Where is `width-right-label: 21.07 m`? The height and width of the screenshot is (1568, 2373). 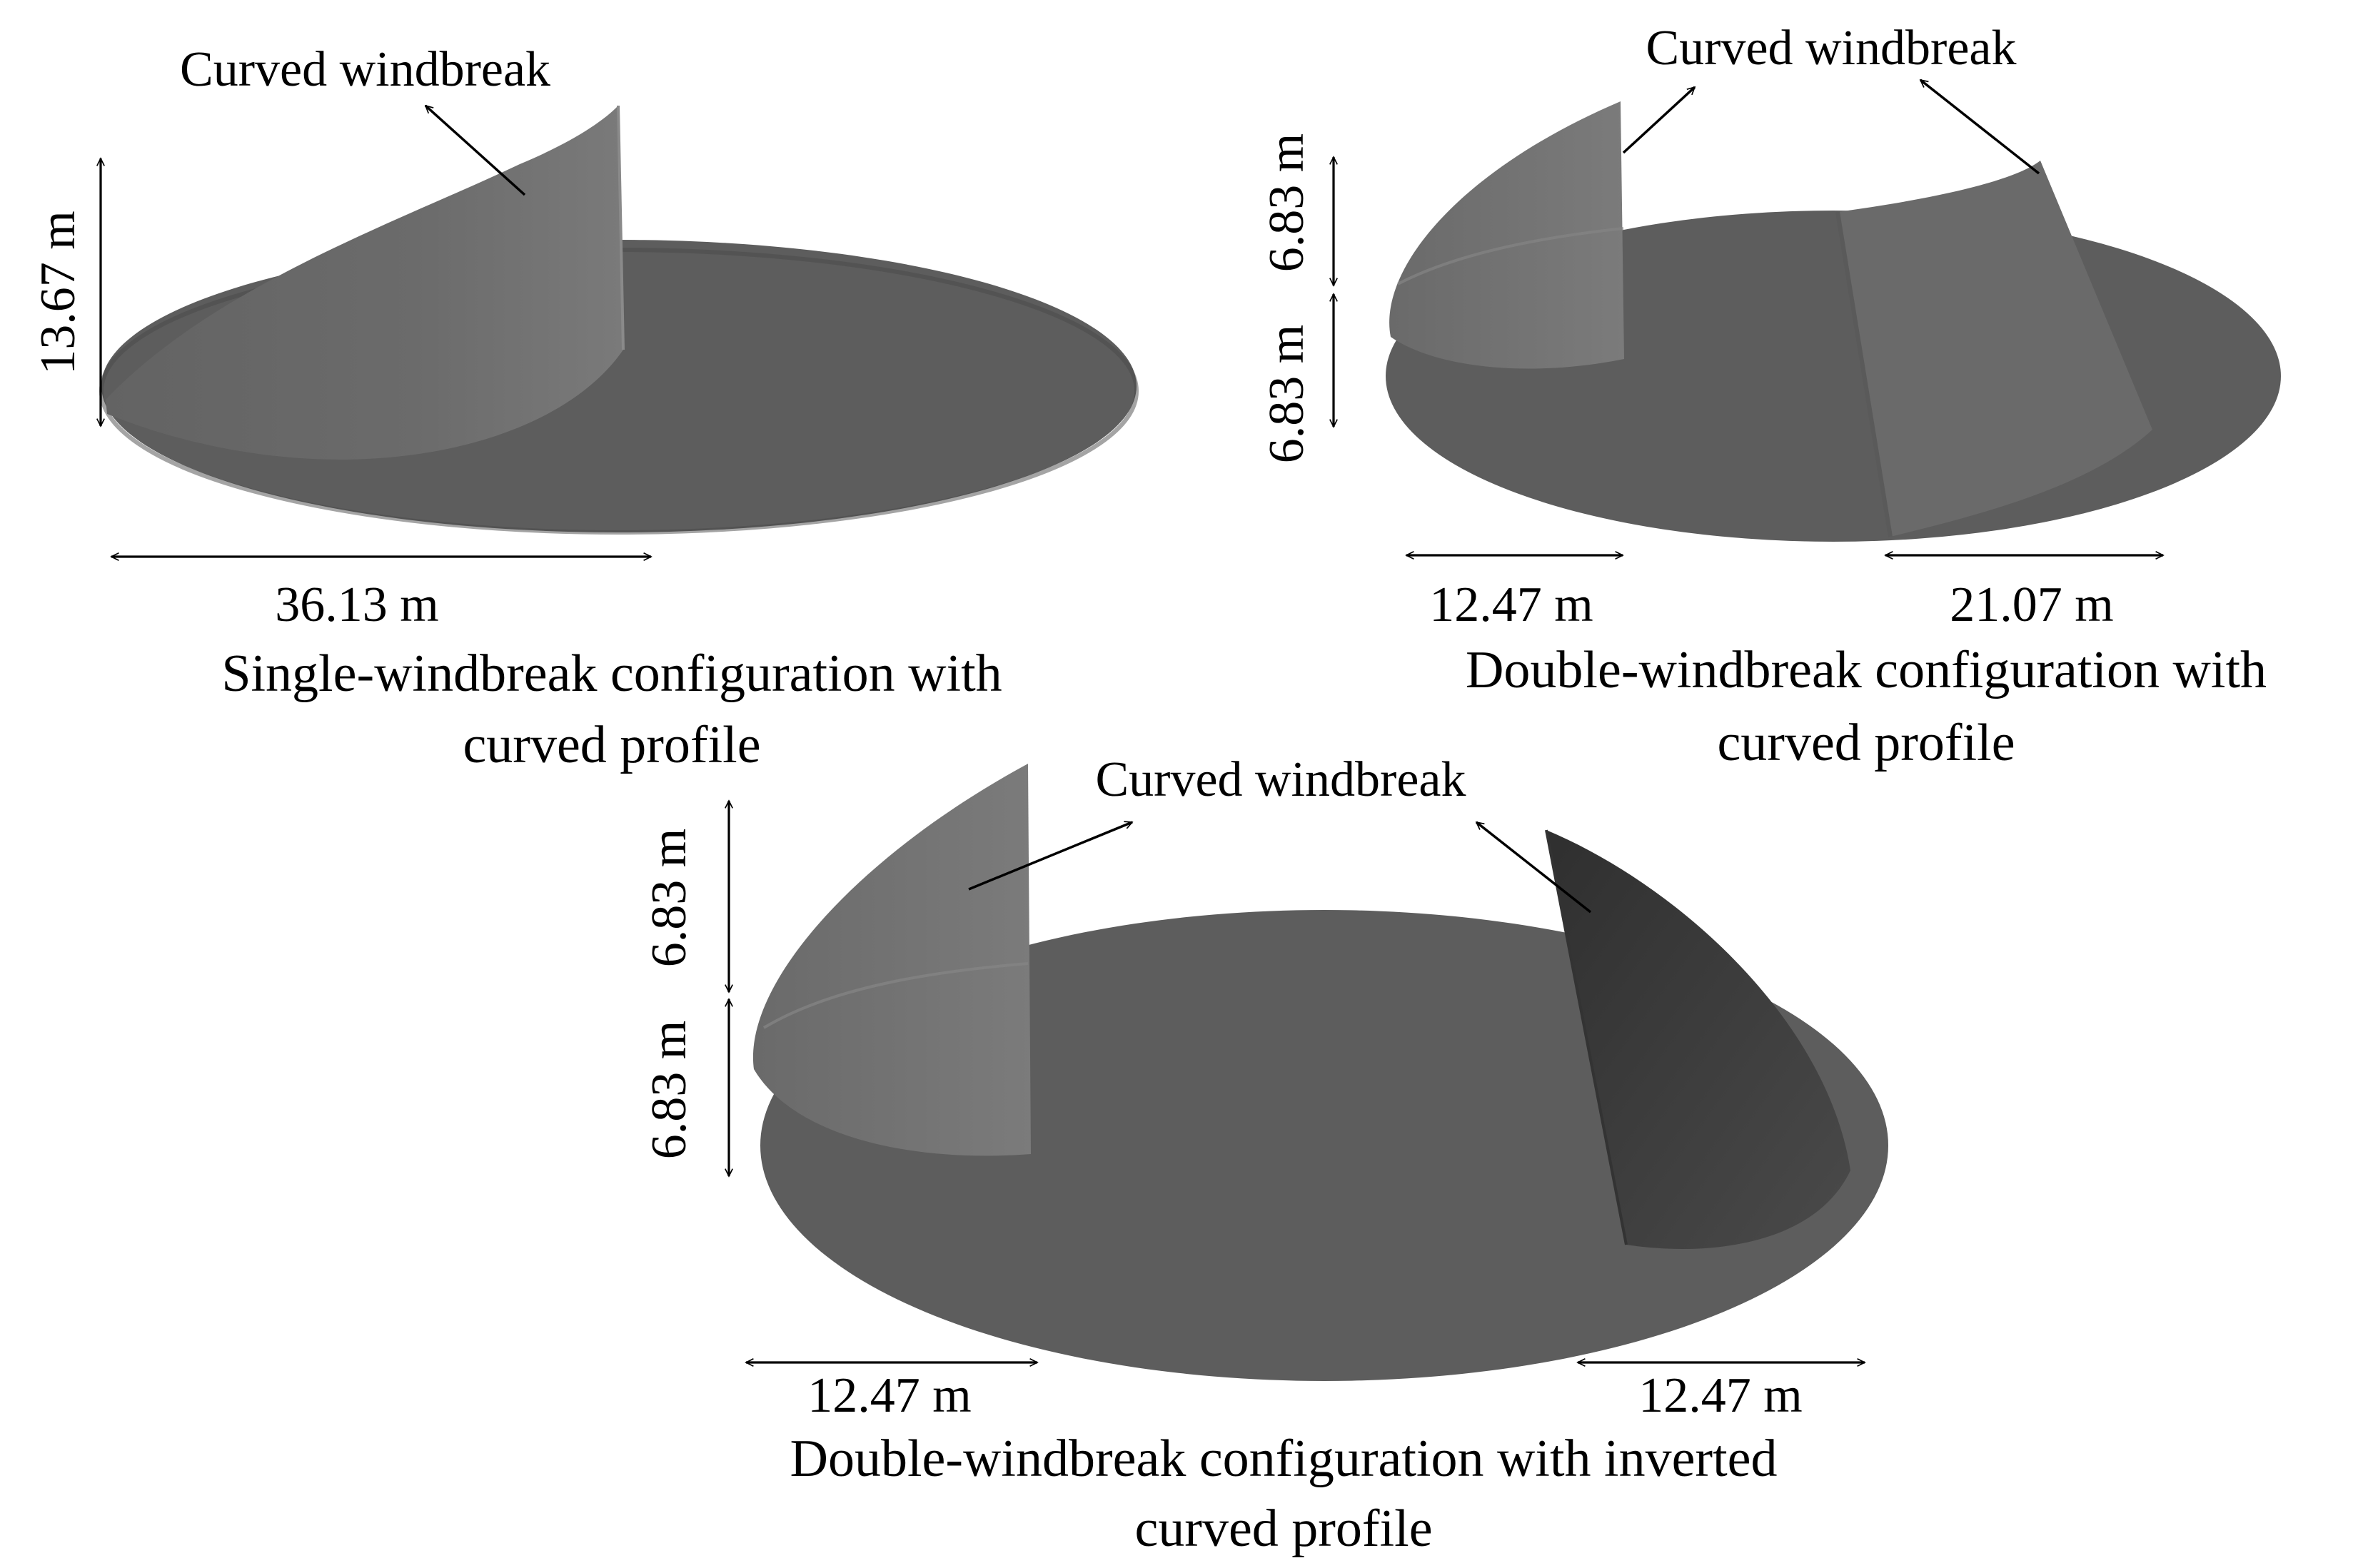
width-right-label: 21.07 m is located at coordinates (2032, 604).